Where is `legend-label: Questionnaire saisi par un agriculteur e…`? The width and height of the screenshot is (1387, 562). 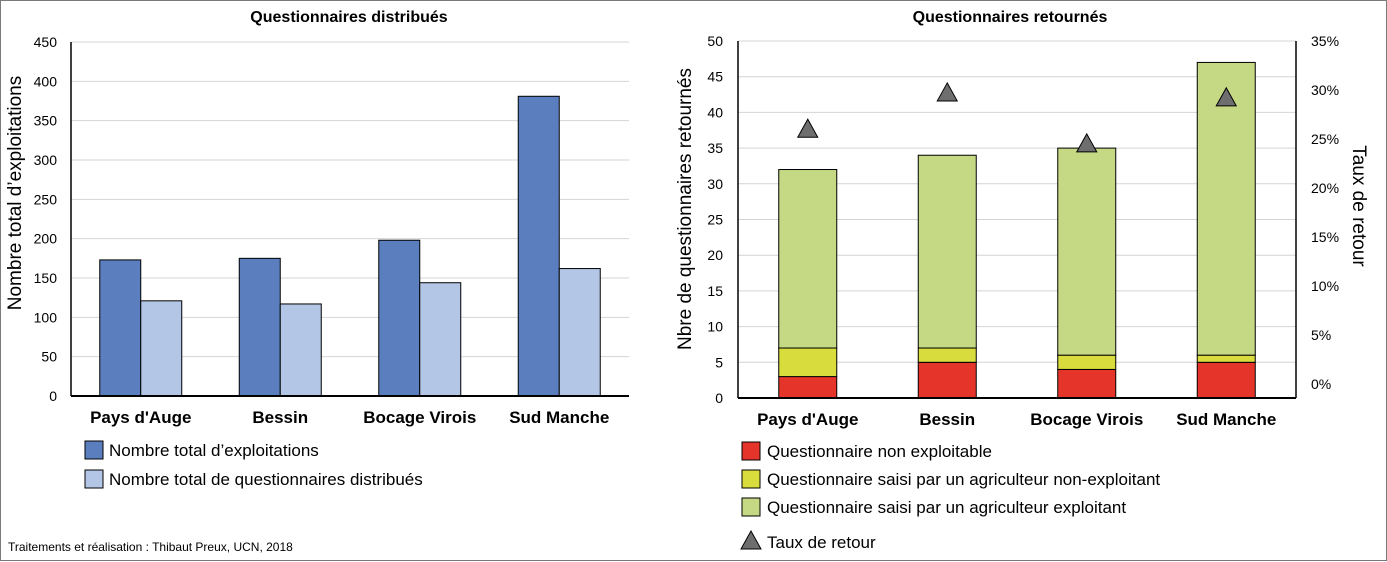 legend-label: Questionnaire saisi par un agriculteur e… is located at coordinates (946, 507).